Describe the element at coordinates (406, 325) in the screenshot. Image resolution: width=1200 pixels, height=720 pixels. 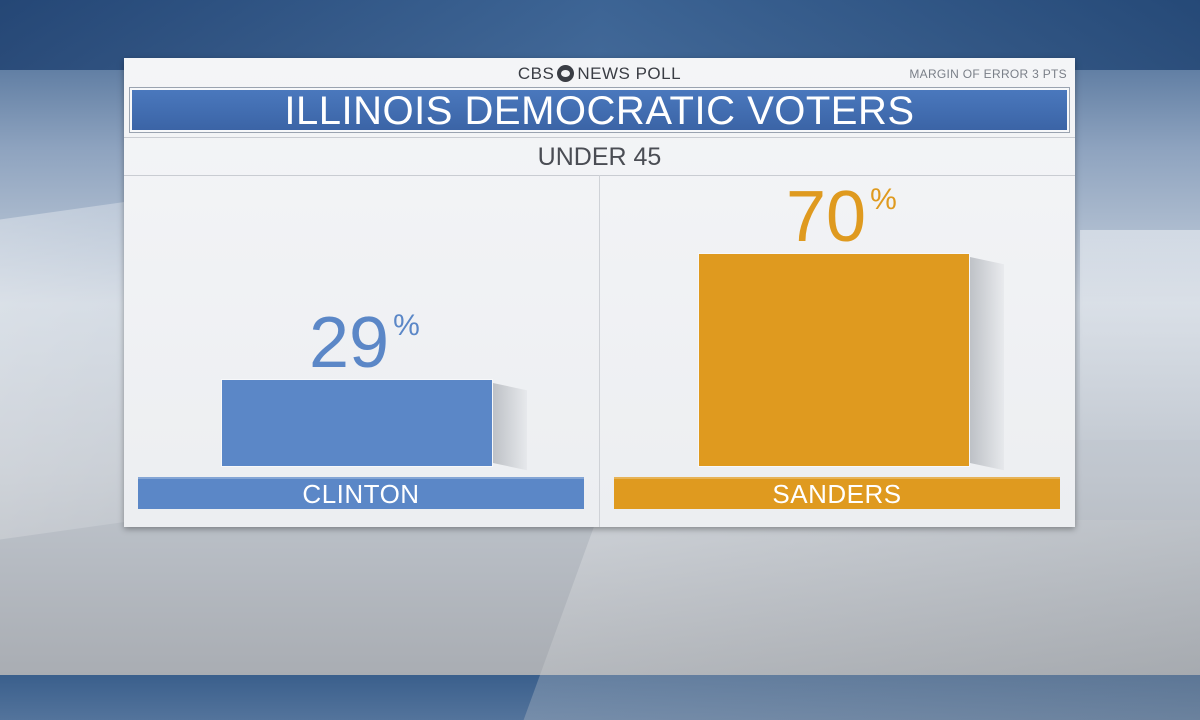
I see `clinton-percent-sign: %` at that location.